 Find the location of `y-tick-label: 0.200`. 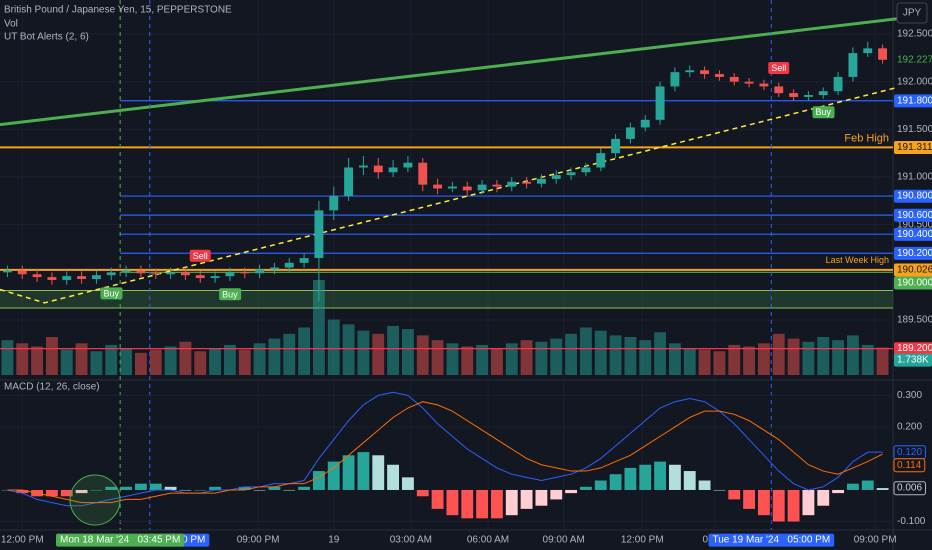

y-tick-label: 0.200 is located at coordinates (909, 427).